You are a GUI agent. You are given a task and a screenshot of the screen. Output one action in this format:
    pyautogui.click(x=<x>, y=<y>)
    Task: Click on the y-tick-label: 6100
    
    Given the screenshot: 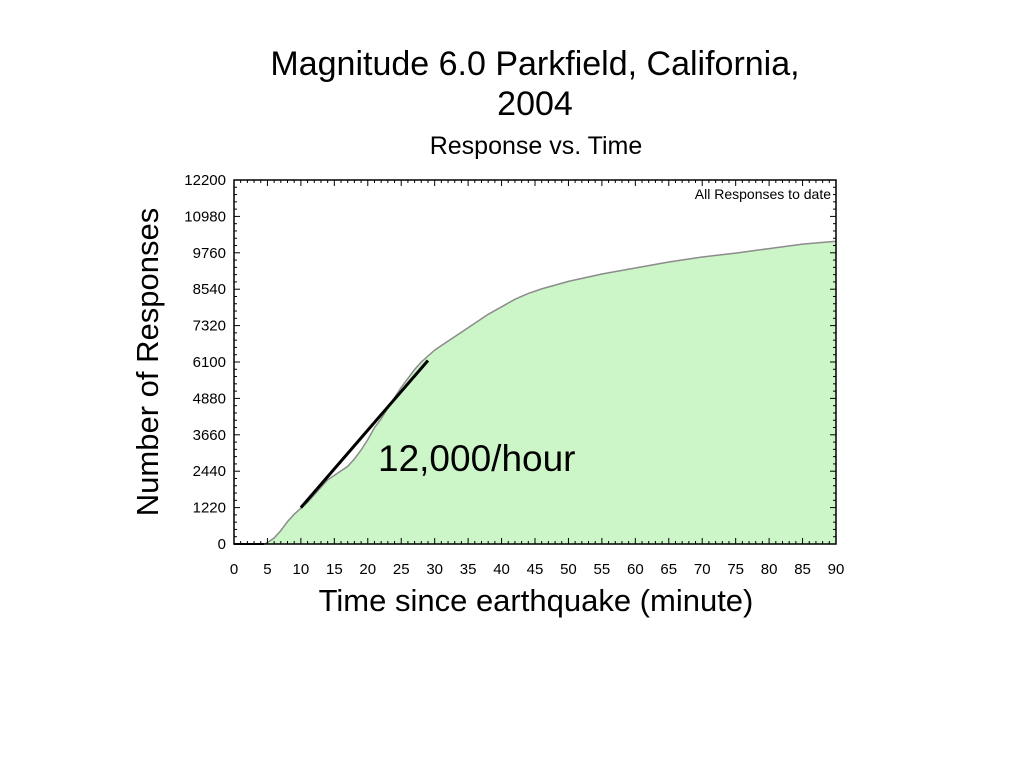 What is the action you would take?
    pyautogui.click(x=209, y=362)
    